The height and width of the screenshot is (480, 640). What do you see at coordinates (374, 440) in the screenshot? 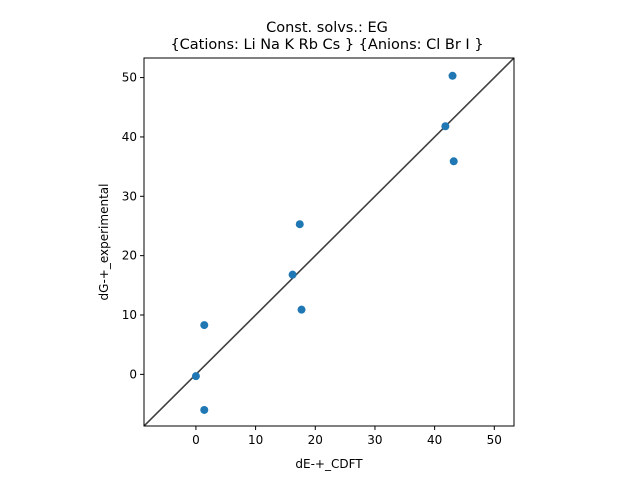
I see `x-tick-label: 30` at bounding box center [374, 440].